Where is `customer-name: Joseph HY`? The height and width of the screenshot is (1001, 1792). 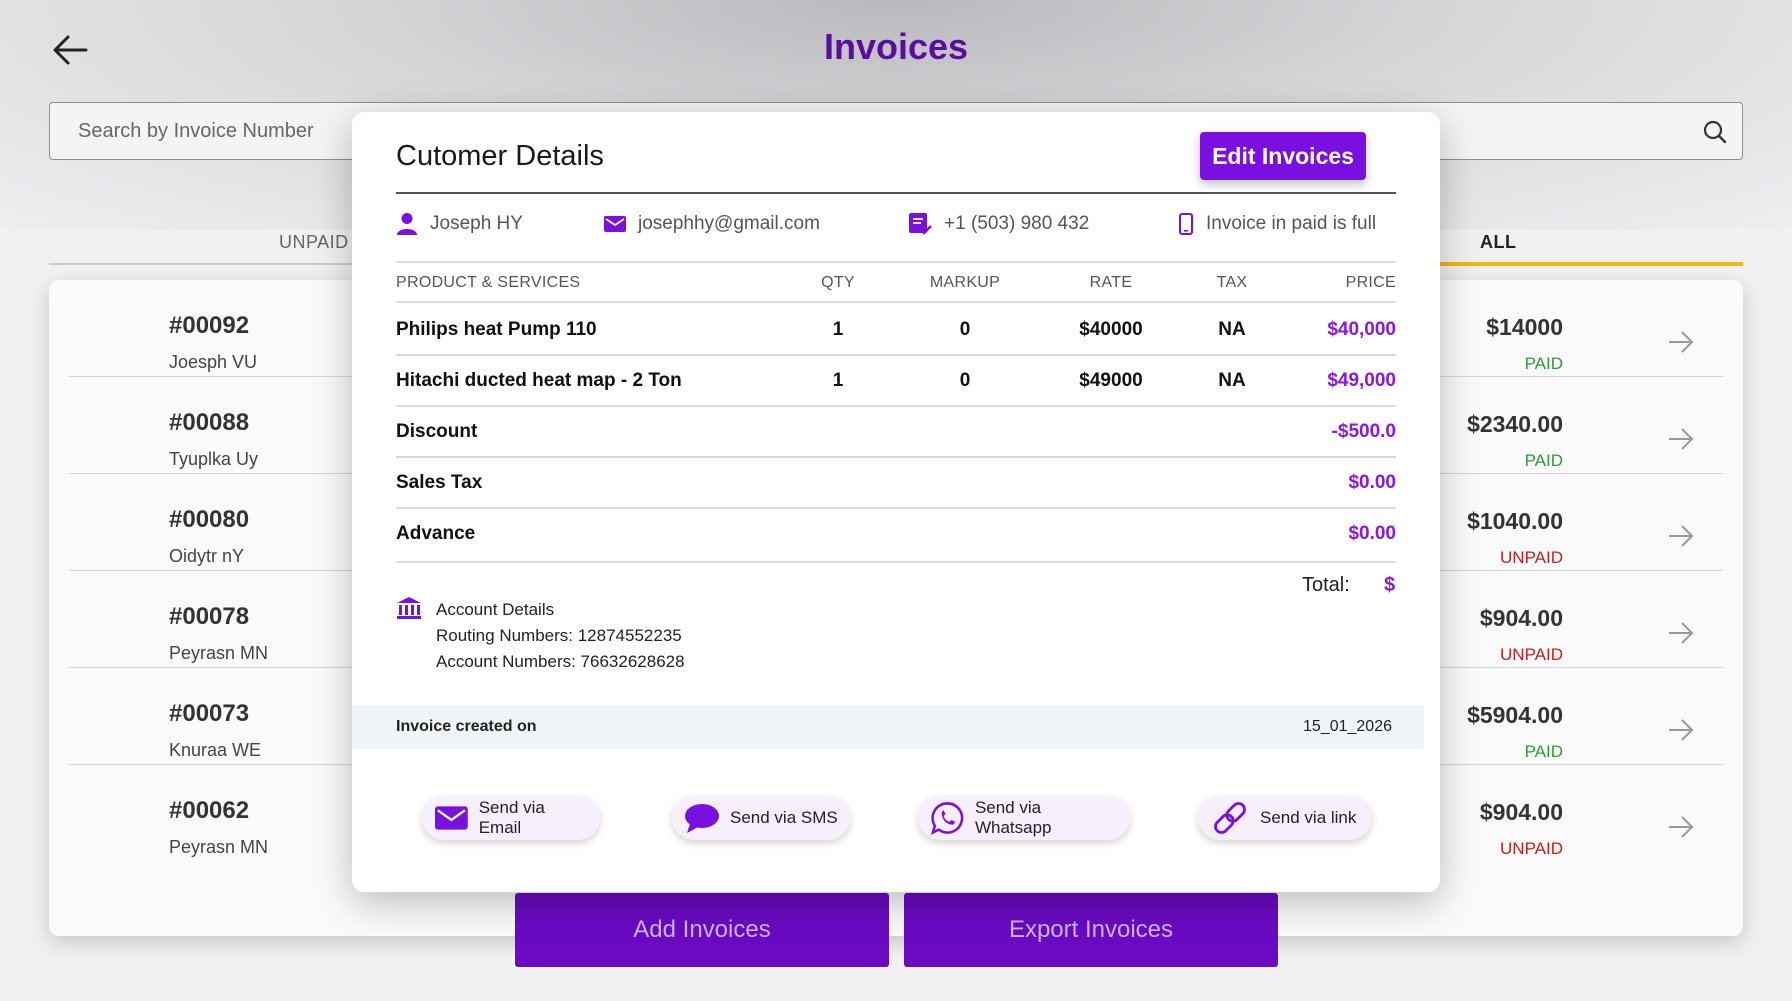
customer-name: Joseph HY is located at coordinates (459, 224).